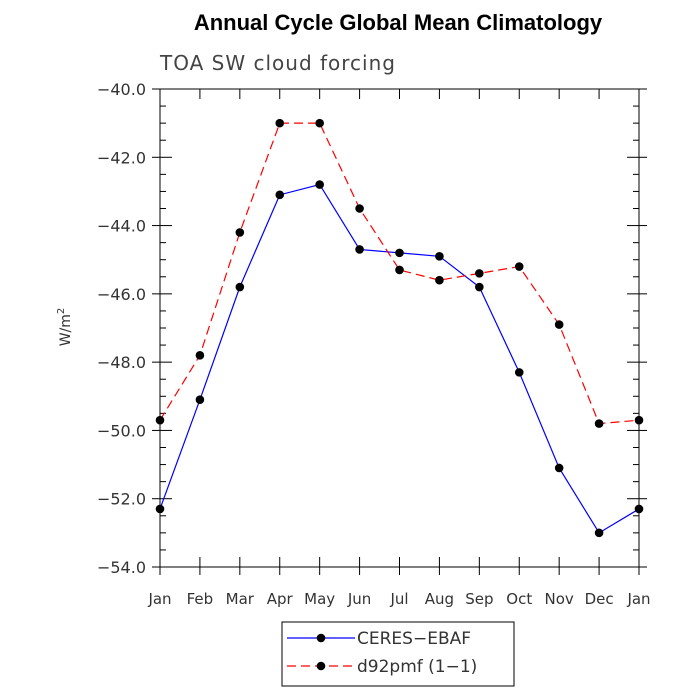  I want to click on y-tick-labels: −54.0 −52.0 −50.0 −48.0 −46.0 −44.0 −42.0 −40.0, so click(121, 328).